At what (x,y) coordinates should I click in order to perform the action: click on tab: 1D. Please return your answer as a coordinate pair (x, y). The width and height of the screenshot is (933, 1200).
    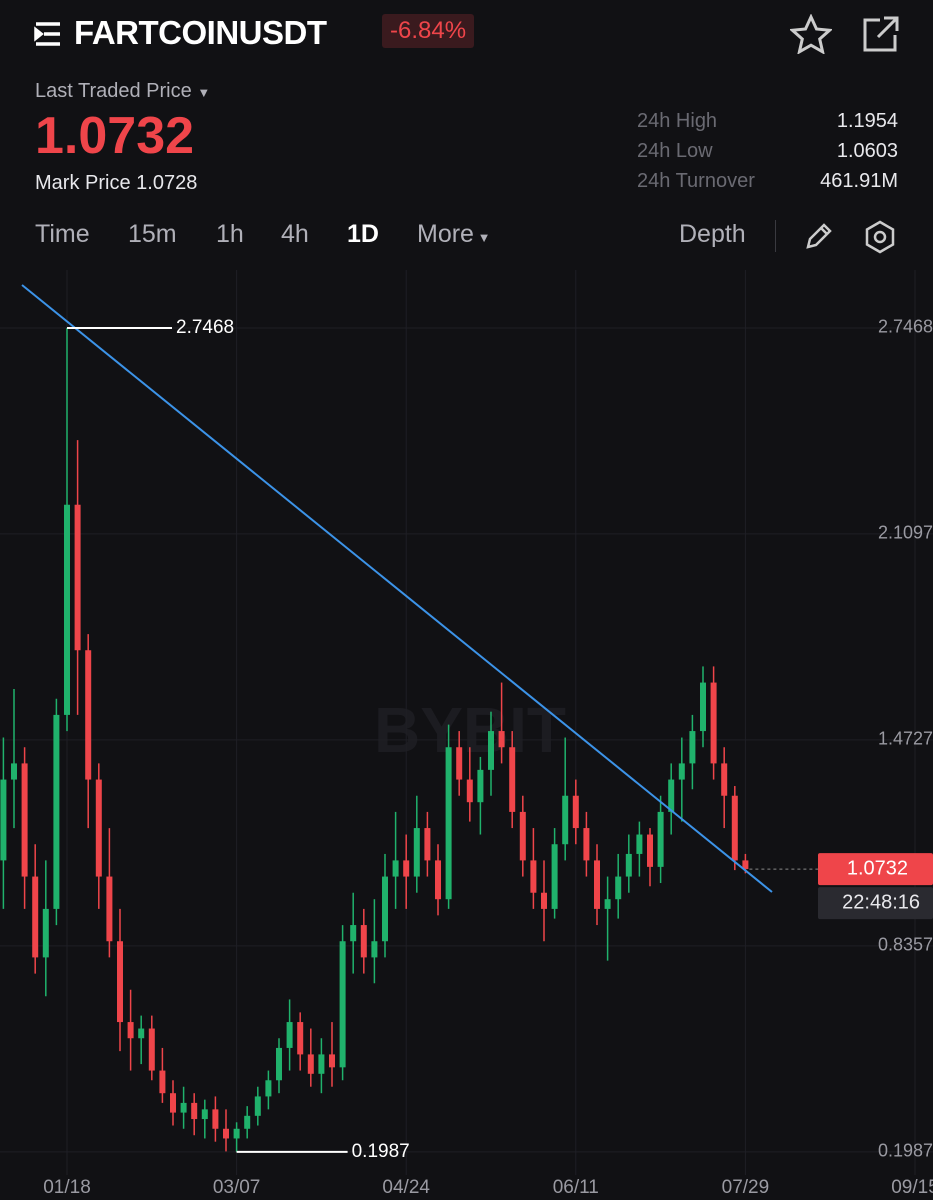
    Looking at the image, I should click on (363, 234).